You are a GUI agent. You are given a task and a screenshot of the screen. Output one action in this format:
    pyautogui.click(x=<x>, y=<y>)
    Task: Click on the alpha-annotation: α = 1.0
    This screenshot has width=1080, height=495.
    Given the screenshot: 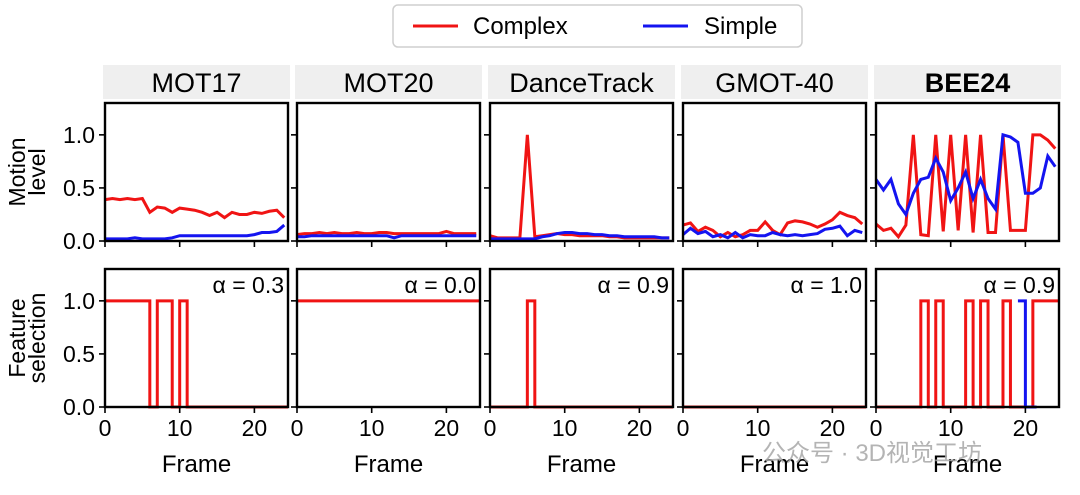 What is the action you would take?
    pyautogui.click(x=826, y=285)
    